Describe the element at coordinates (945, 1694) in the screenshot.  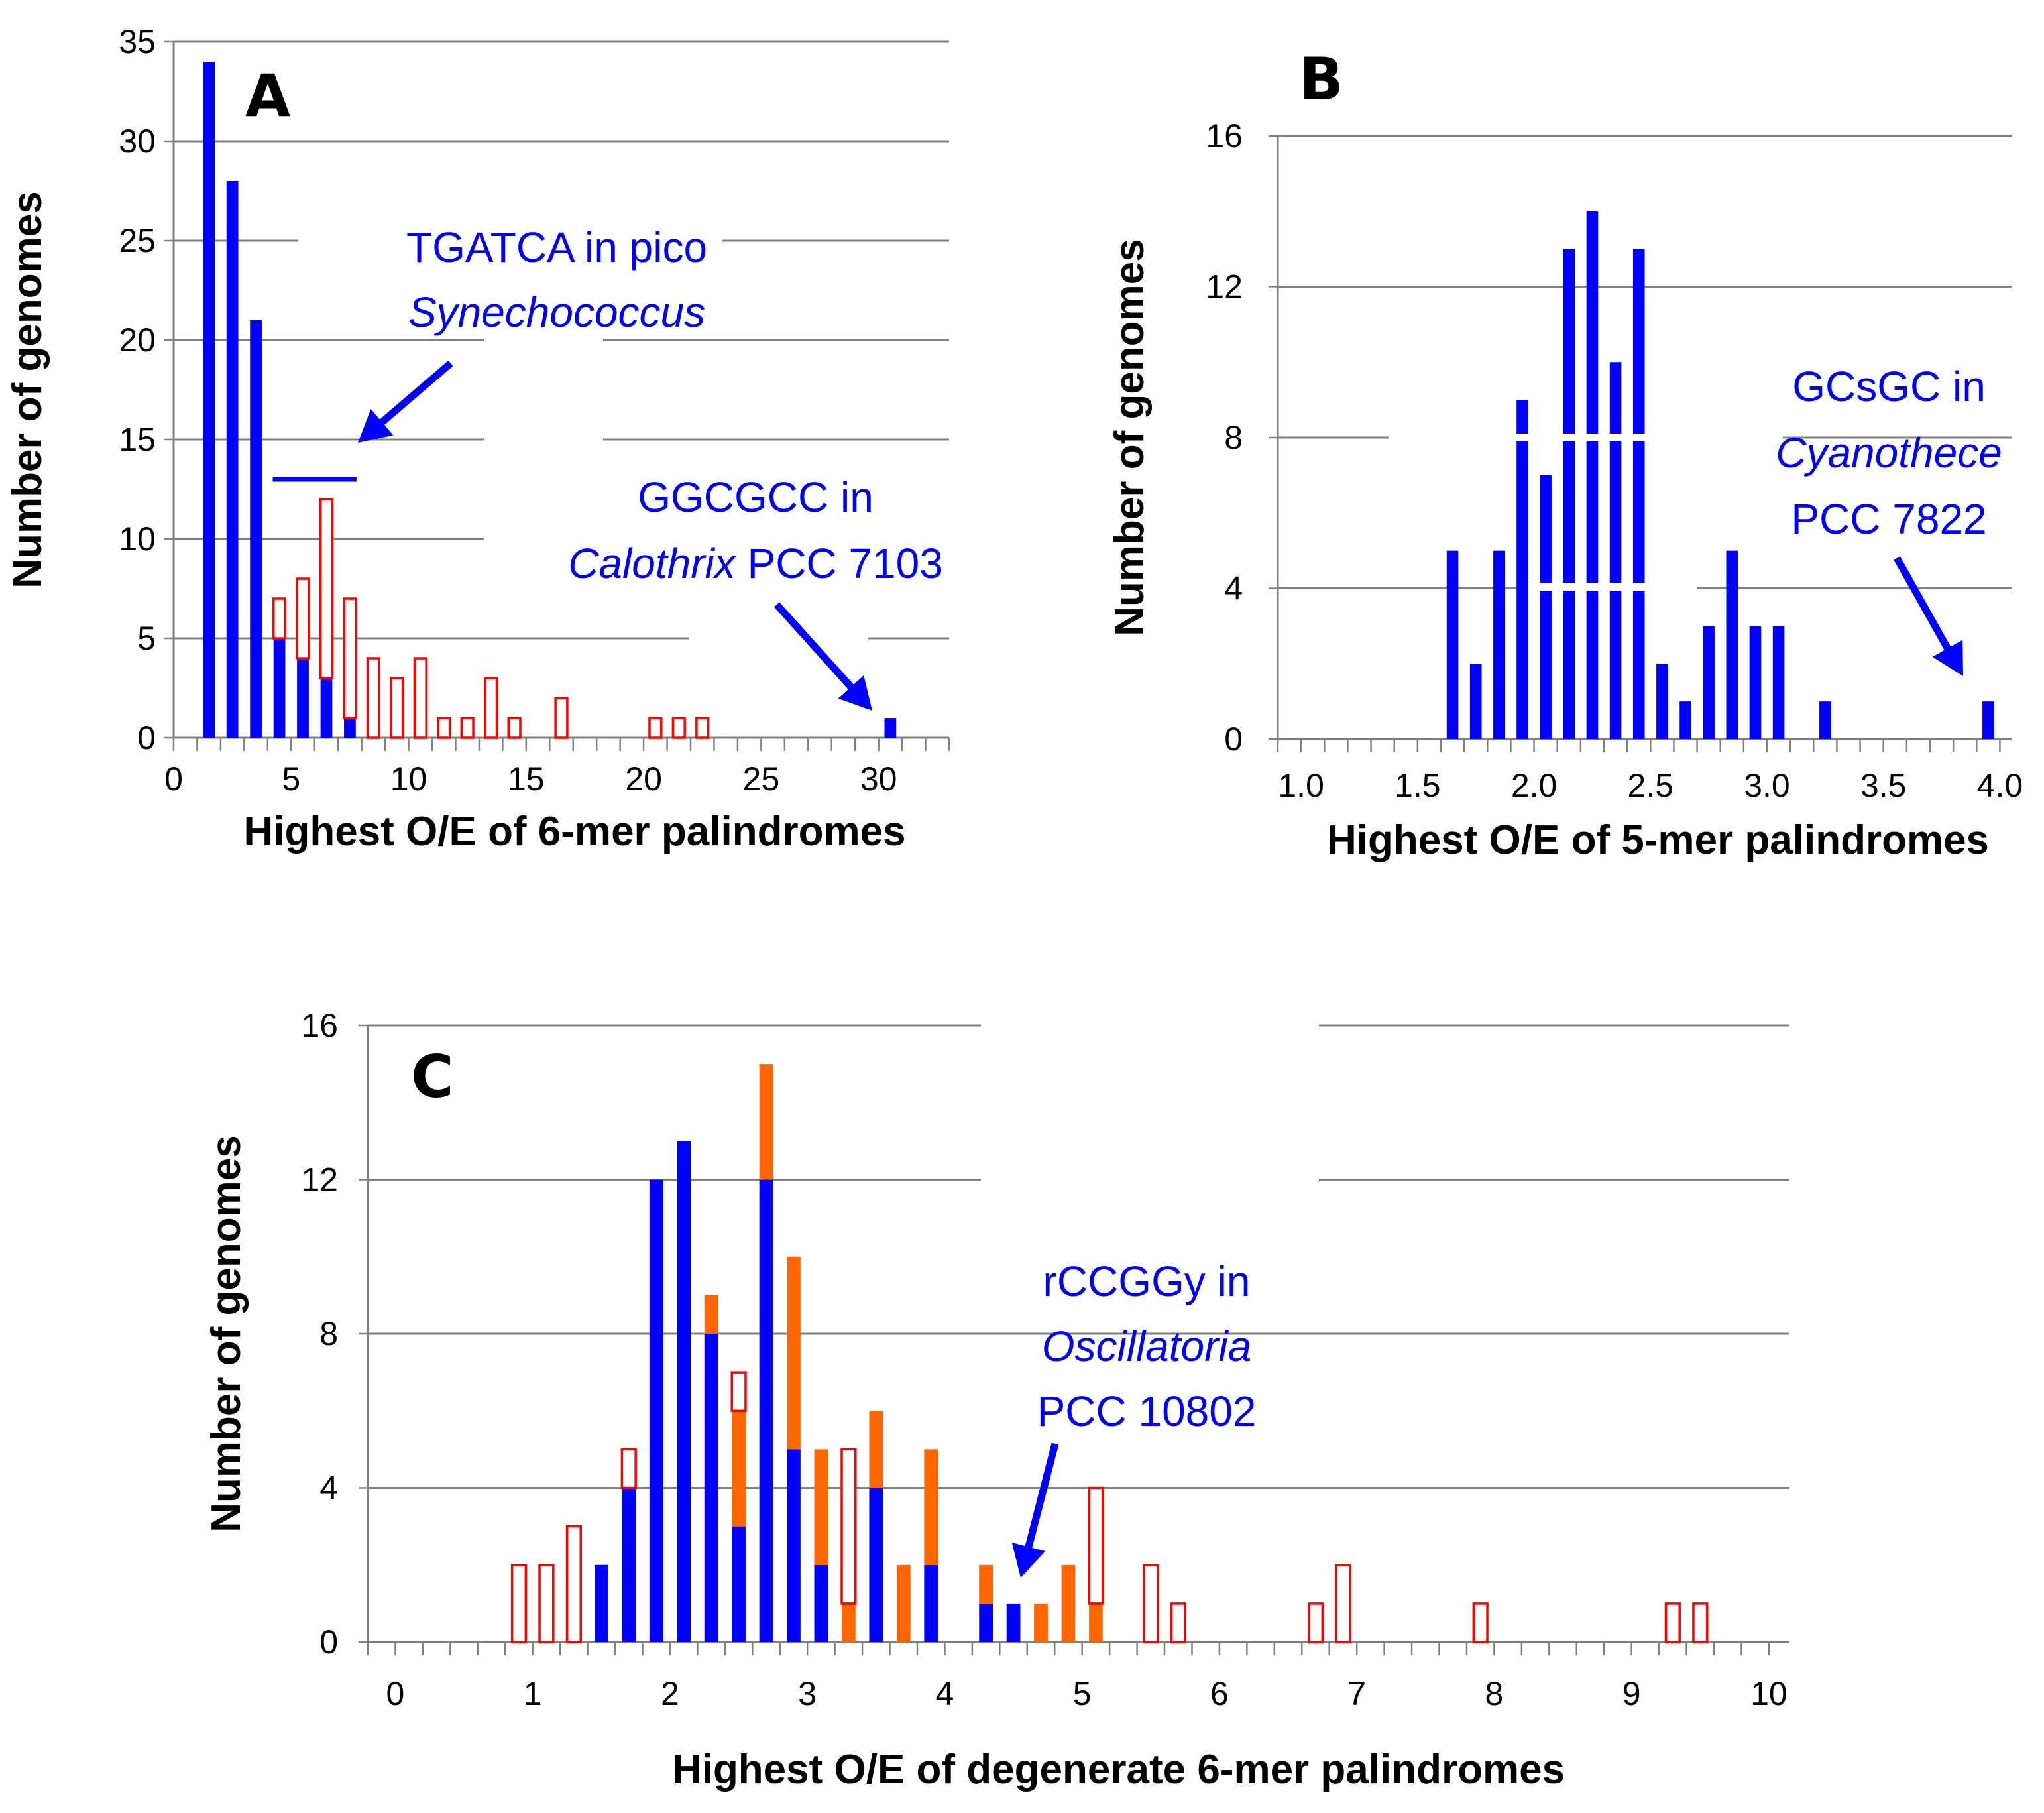
I see `c-x-tick-label: 4` at that location.